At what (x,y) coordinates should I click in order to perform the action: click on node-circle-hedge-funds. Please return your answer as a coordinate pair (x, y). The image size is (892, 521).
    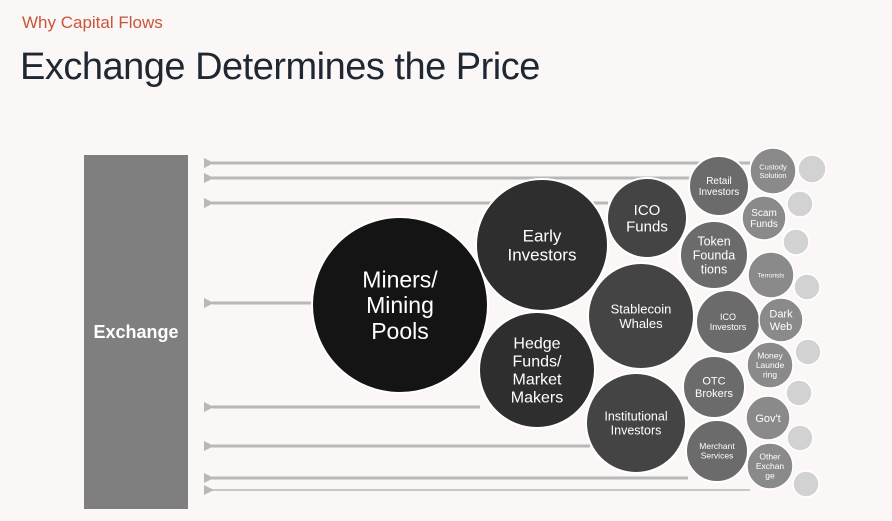
    Looking at the image, I should click on (537, 370).